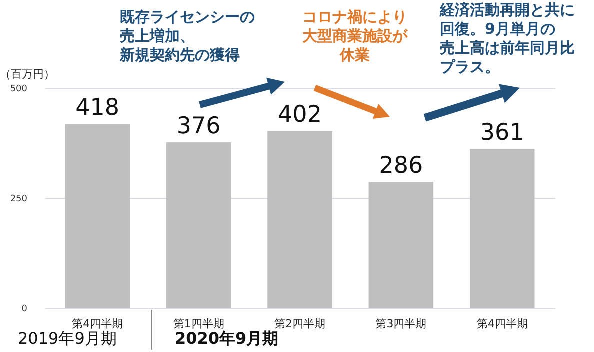 The image size is (594, 352). I want to click on x-tick-label: 第1四半期, so click(198, 324).